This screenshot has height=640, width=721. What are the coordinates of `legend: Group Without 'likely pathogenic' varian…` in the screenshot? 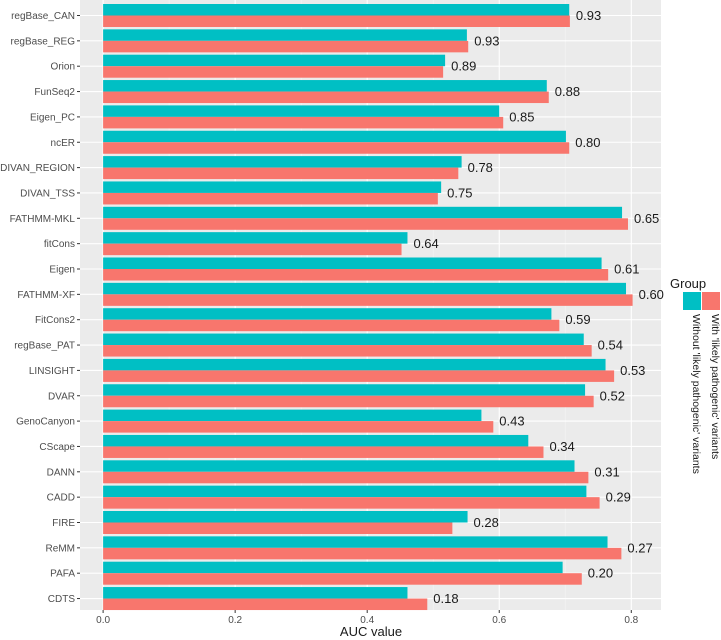 It's located at (695, 375).